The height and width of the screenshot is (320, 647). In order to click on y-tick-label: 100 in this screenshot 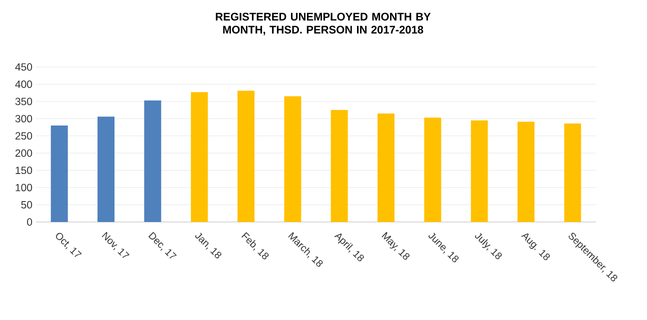, I will do `click(24, 188)`.